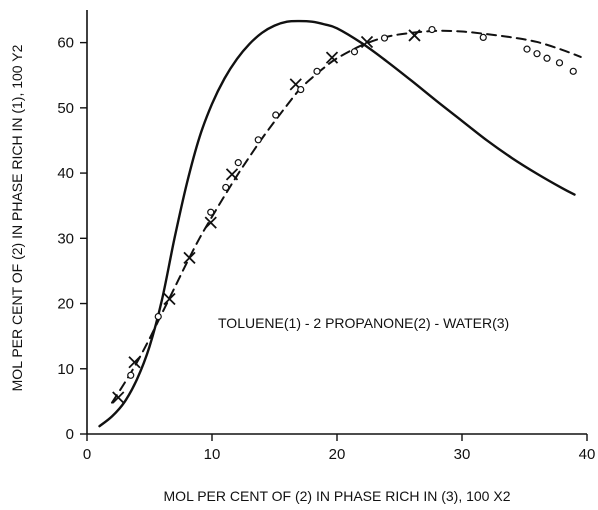 The width and height of the screenshot is (598, 510). Describe the element at coordinates (462, 454) in the screenshot. I see `x-tick-label: 30` at that location.